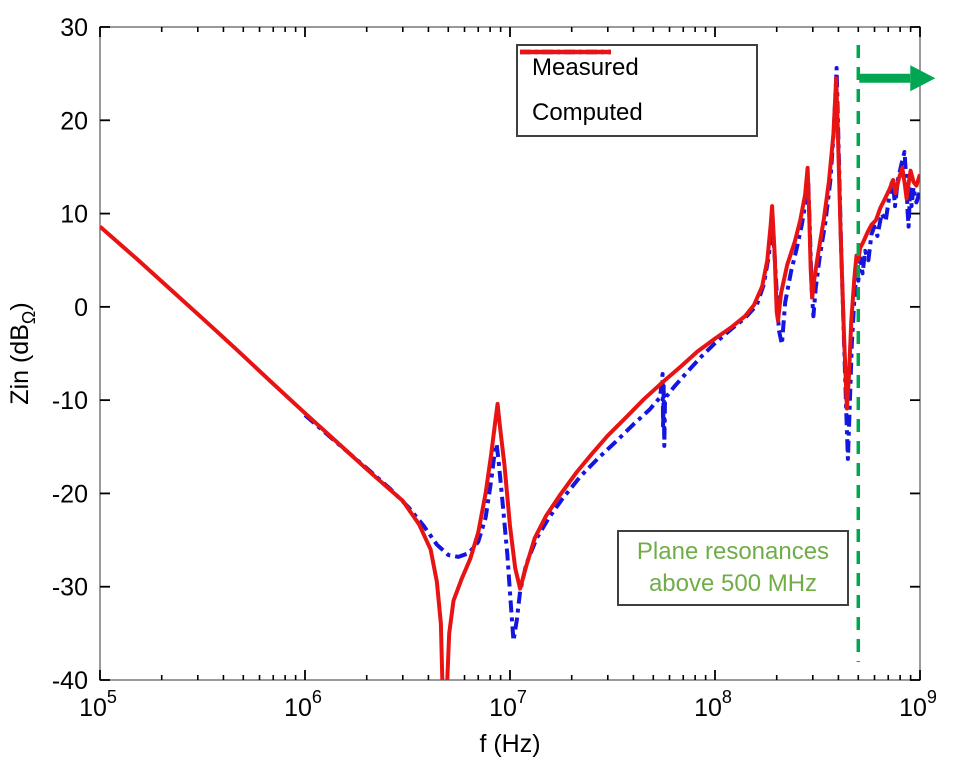  I want to click on x-tick-label: 10⁶, so click(303, 704).